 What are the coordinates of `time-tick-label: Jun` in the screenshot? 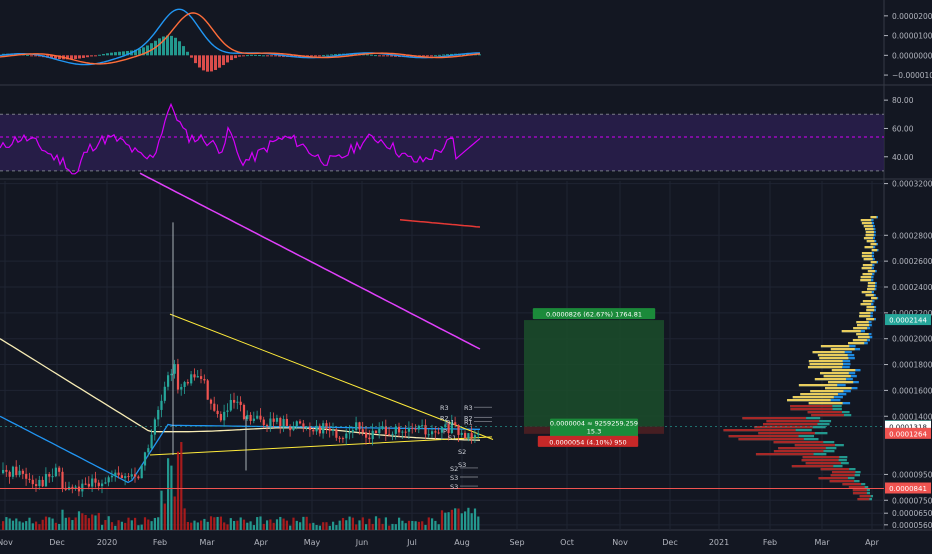 It's located at (362, 542).